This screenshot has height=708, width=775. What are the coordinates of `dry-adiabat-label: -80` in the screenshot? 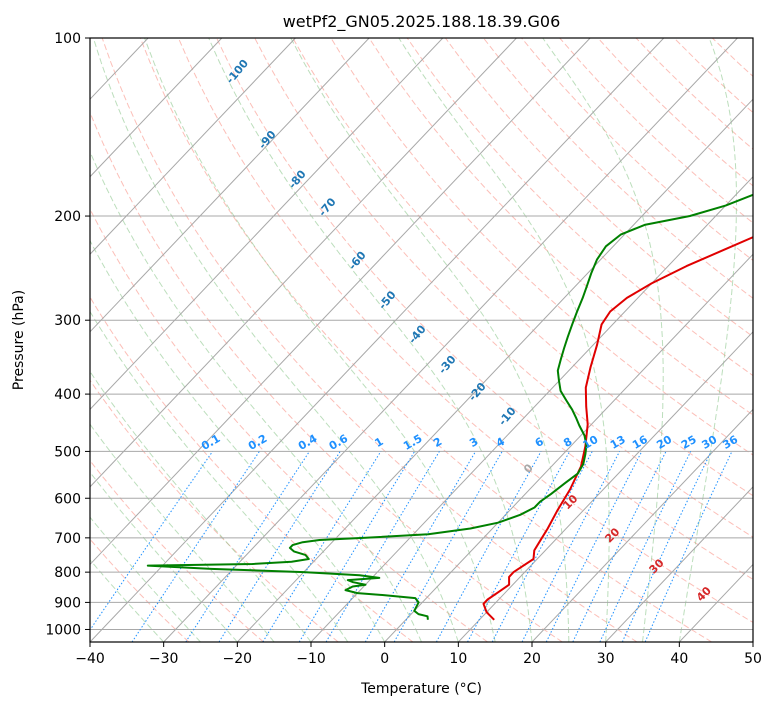 It's located at (297, 179).